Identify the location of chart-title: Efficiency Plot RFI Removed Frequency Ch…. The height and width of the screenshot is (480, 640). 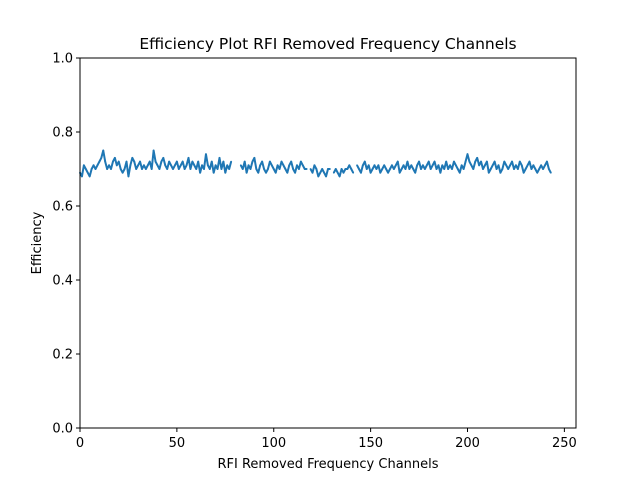
(327, 44).